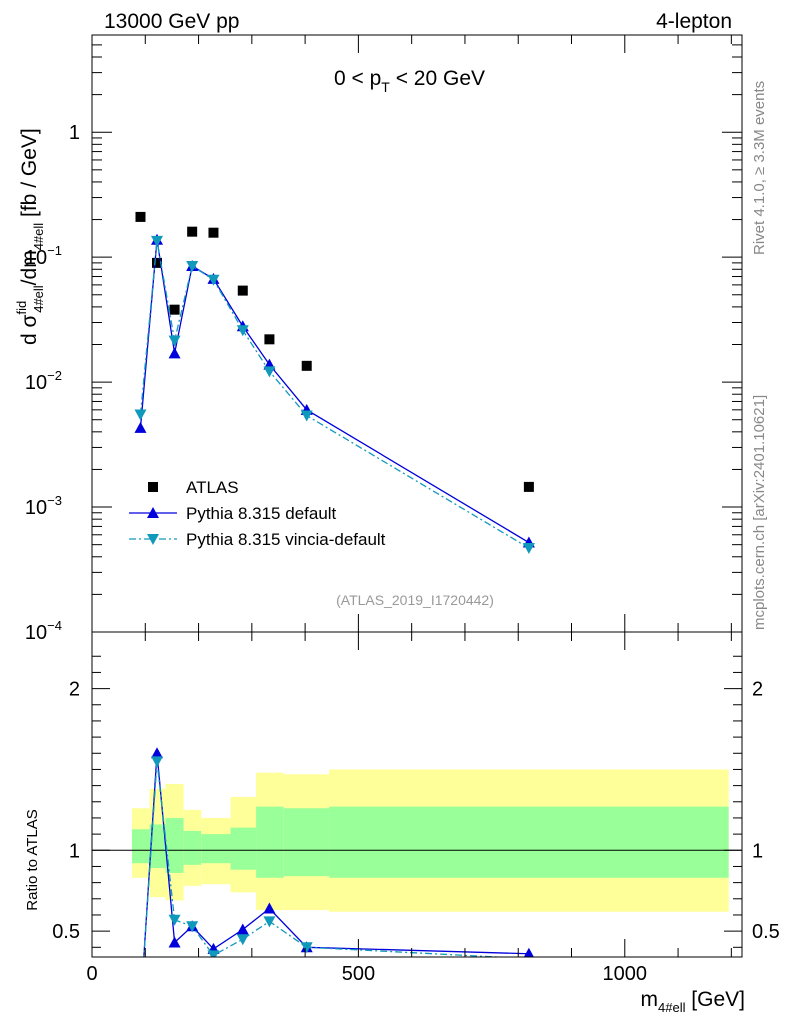 This screenshot has height=1024, width=786. I want to click on main-series-line, so click(334, 391).